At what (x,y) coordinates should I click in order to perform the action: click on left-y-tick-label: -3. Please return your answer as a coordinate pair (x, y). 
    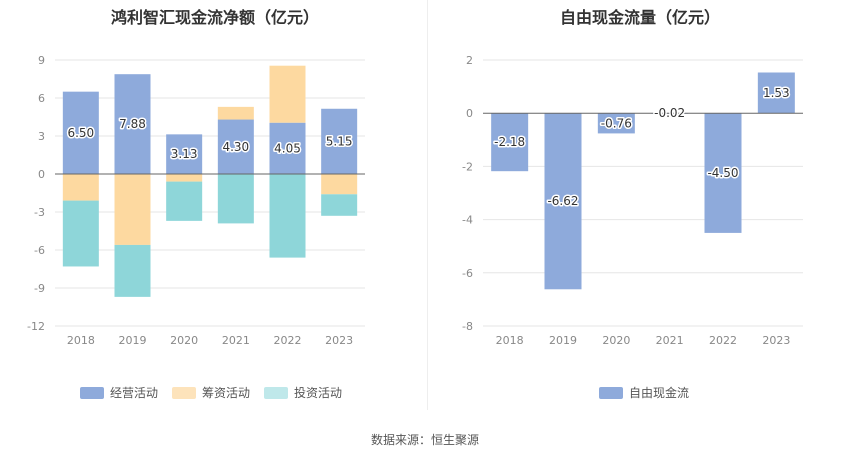
    Looking at the image, I should click on (39, 212).